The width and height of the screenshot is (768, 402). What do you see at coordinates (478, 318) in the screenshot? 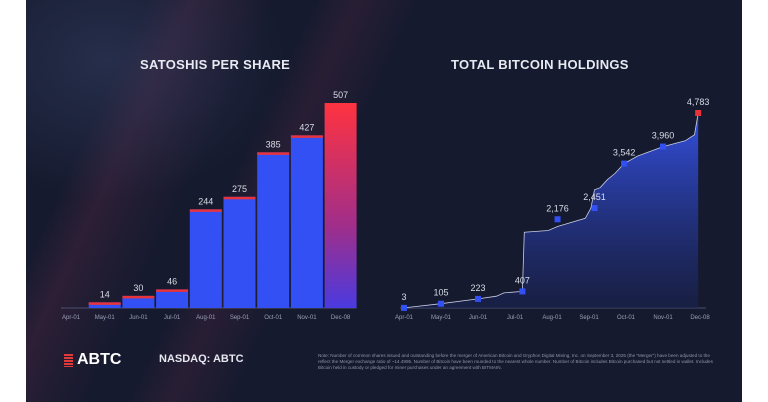
I see `line-x-tick: Jun-01` at bounding box center [478, 318].